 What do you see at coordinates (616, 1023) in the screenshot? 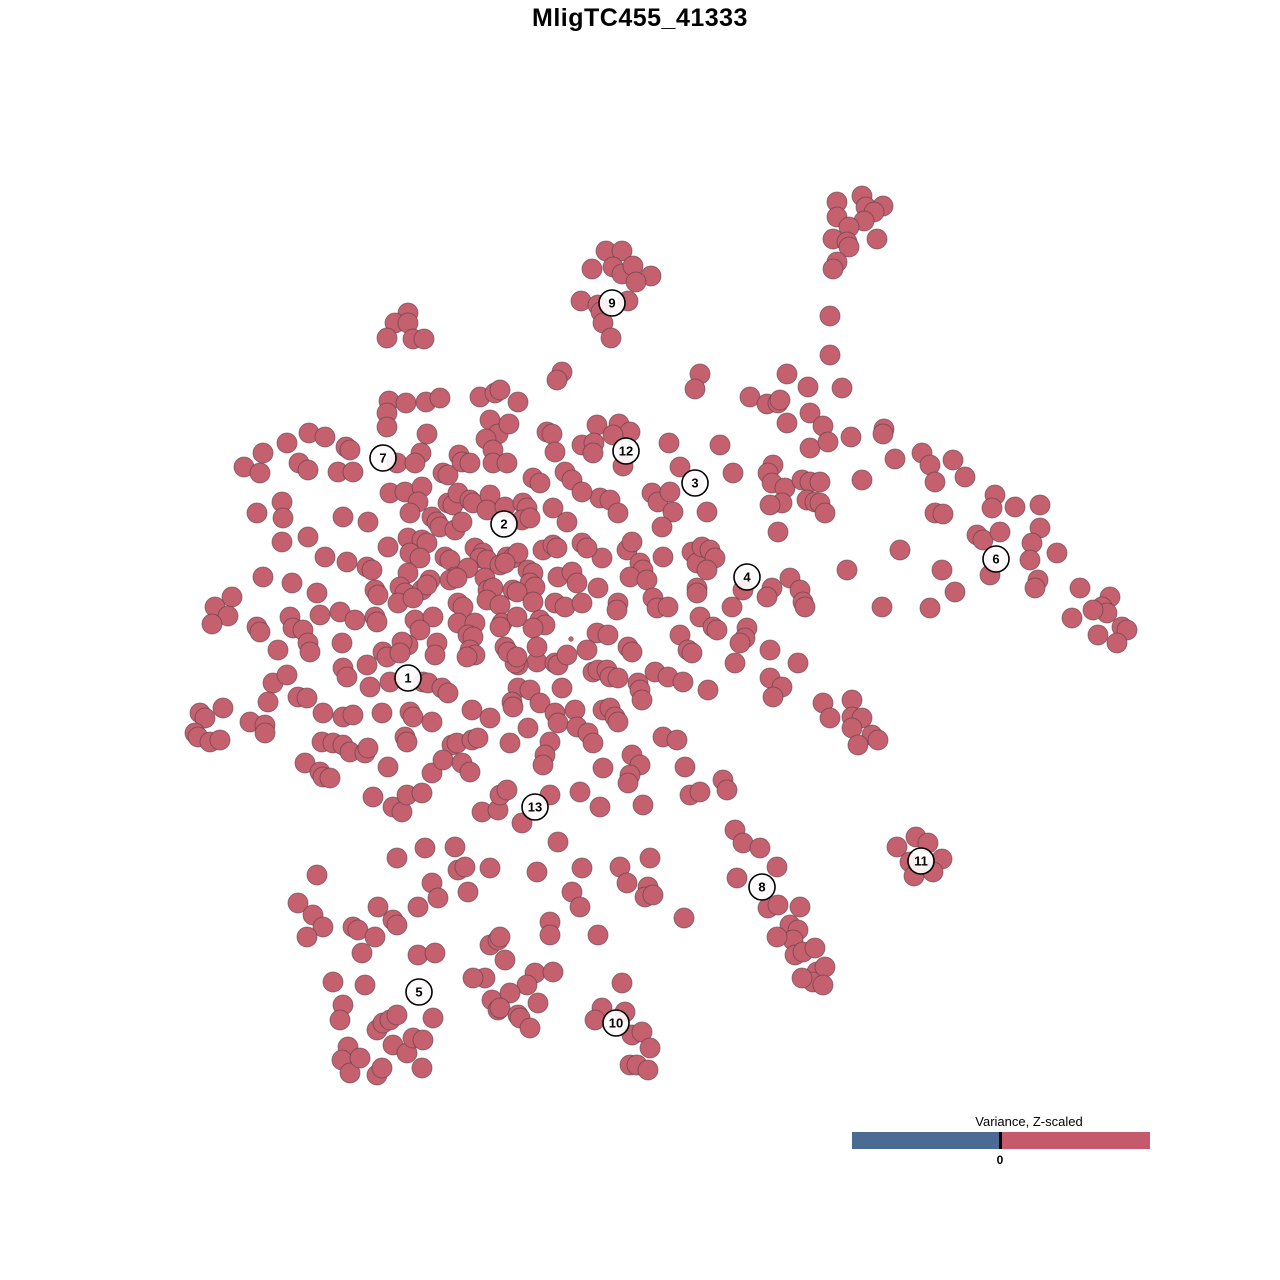
I see `cluster-badge-number: 10` at bounding box center [616, 1023].